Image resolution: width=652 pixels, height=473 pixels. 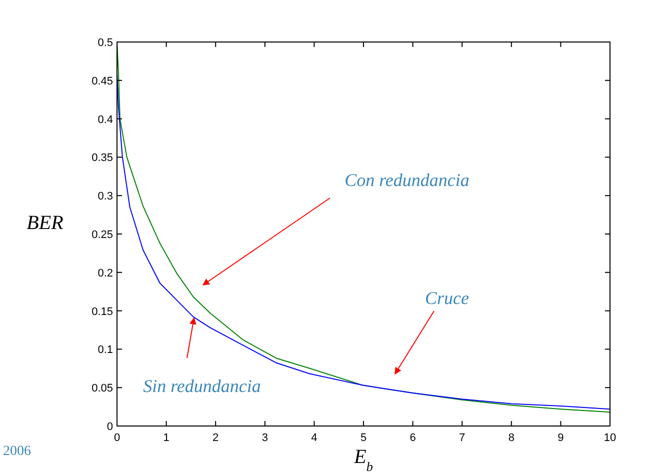 What do you see at coordinates (105, 273) in the screenshot?
I see `y-tick-label: 0.2` at bounding box center [105, 273].